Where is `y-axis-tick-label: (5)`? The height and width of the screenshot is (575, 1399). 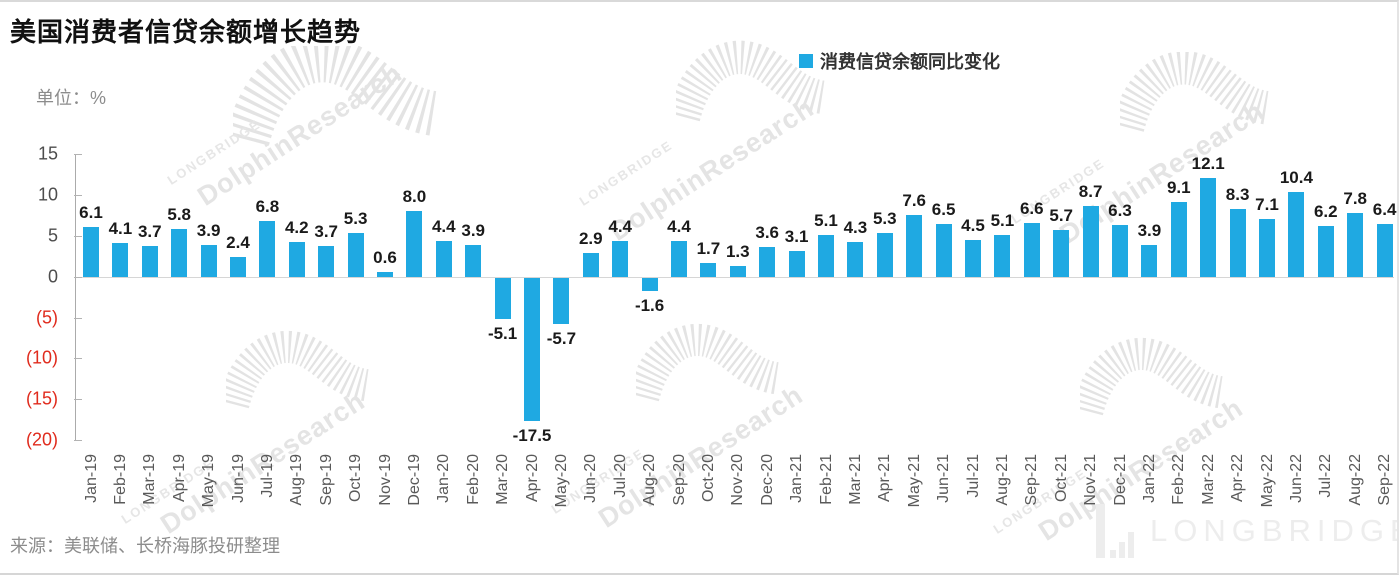 y-axis-tick-label: (5) is located at coordinates (47, 317).